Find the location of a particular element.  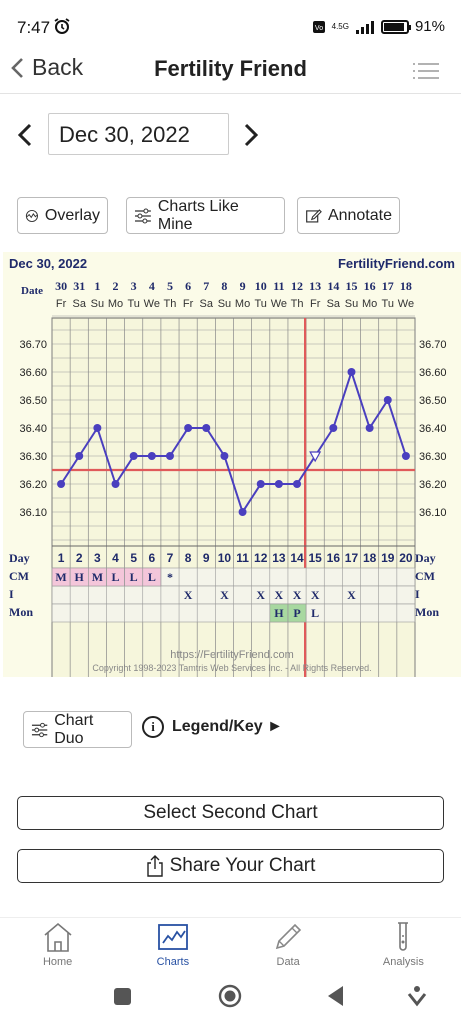

chart-date-title: Dec 30, 2022 is located at coordinates (48, 263).